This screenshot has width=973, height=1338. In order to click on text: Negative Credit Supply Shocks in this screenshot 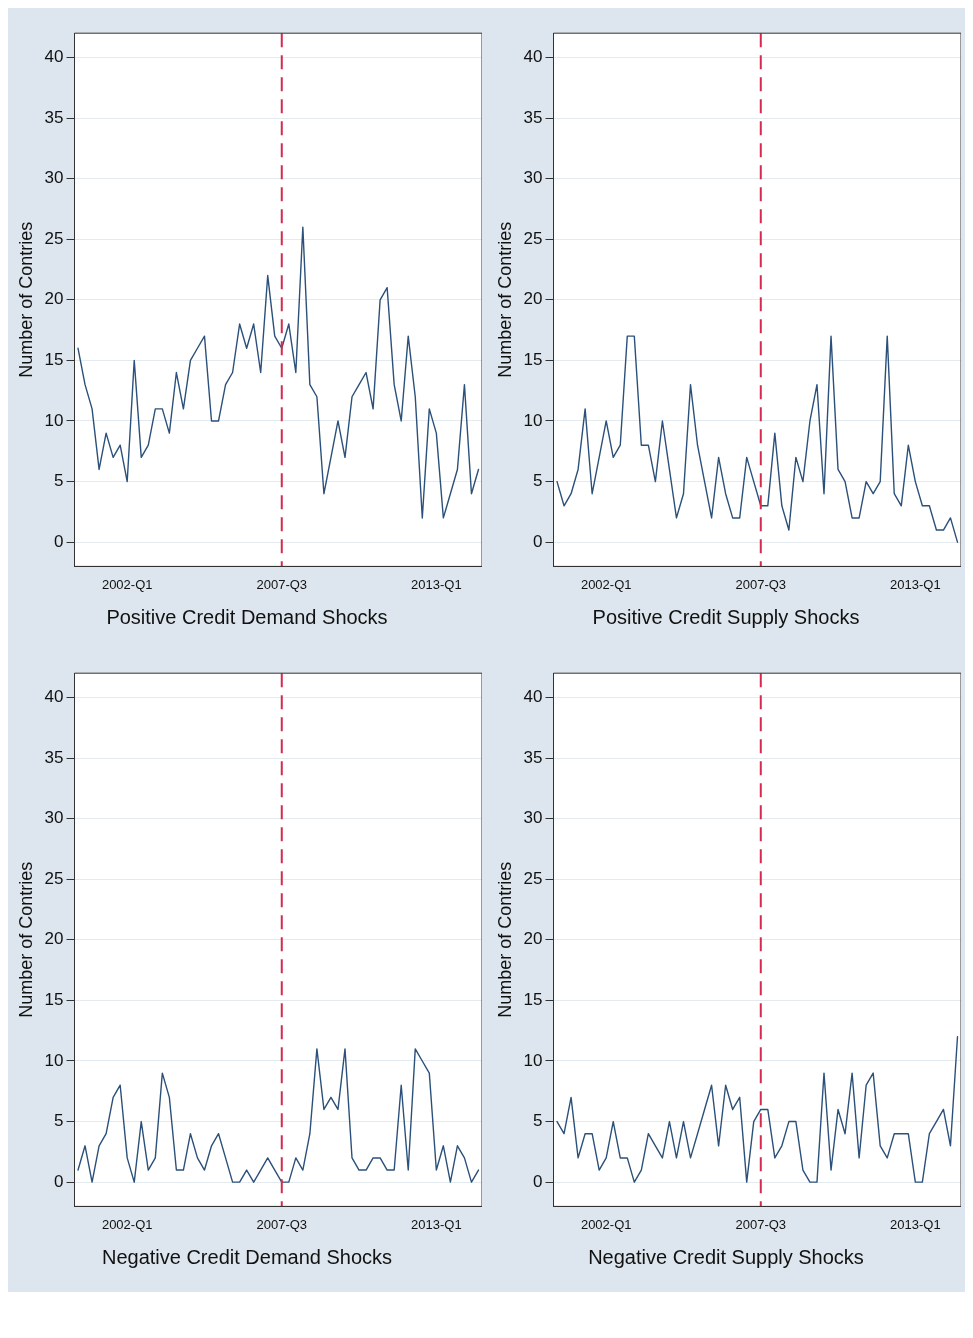, I will do `click(725, 1256)`.